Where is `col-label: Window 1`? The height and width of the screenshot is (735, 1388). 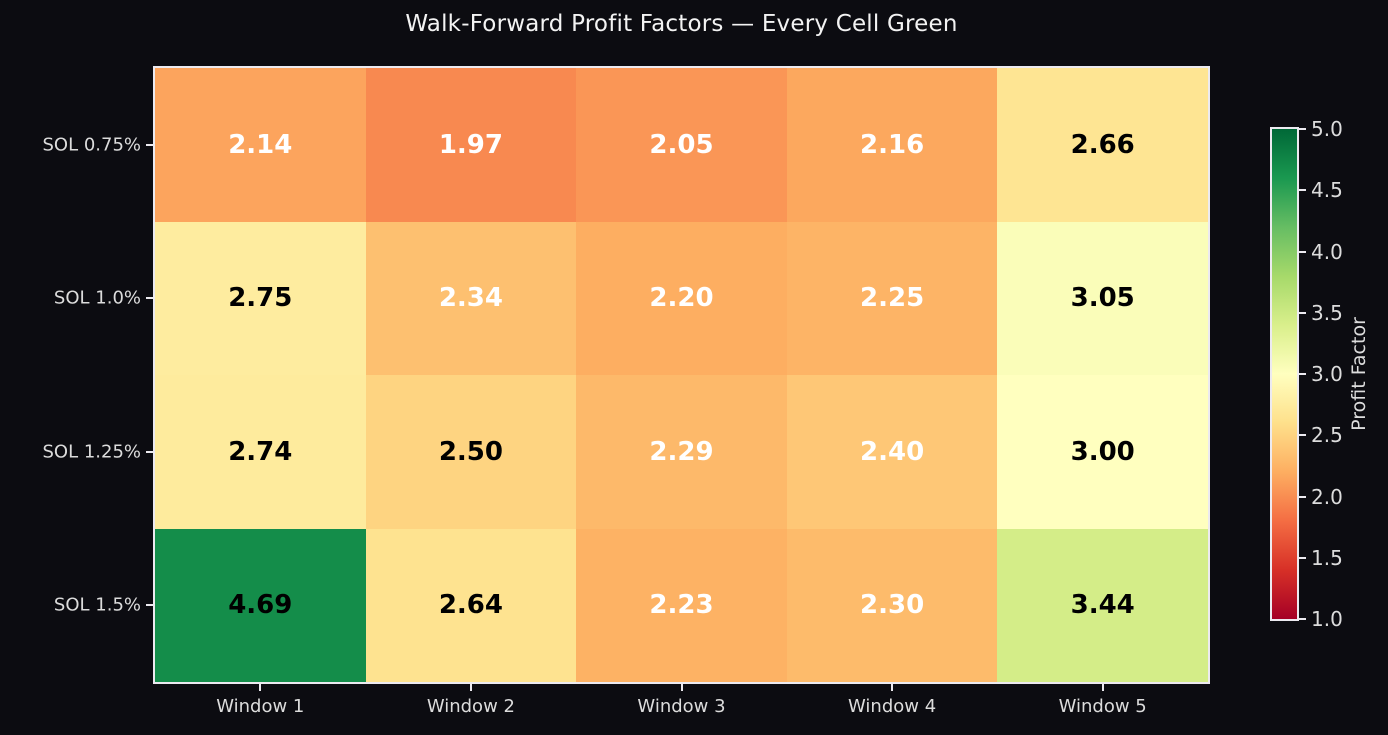
col-label: Window 1 is located at coordinates (260, 706).